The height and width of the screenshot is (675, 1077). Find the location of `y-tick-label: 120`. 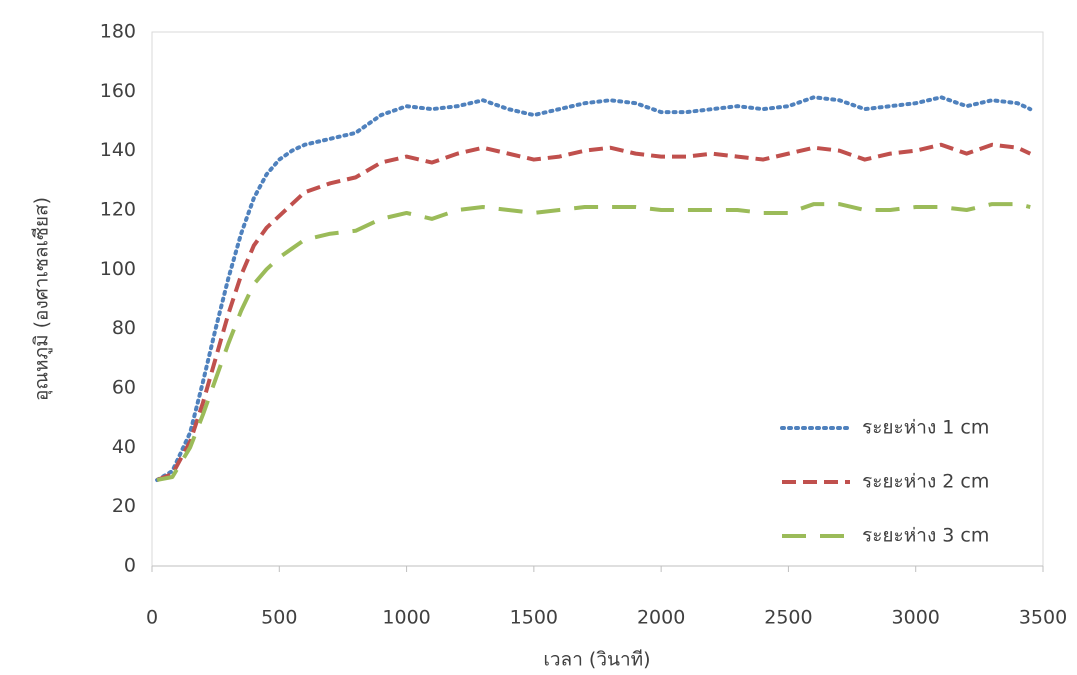

y-tick-label: 120 is located at coordinates (118, 210).